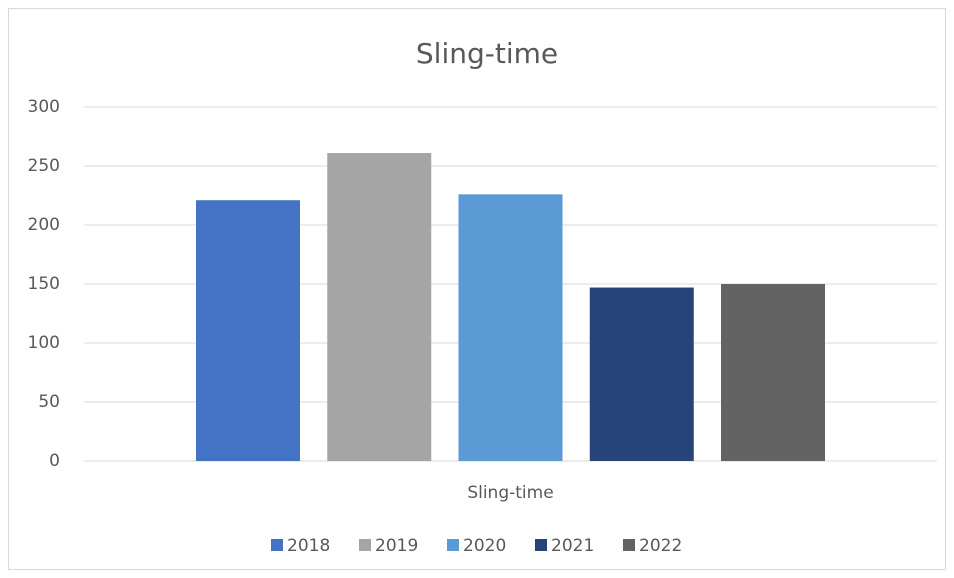 This screenshot has height=578, width=954. I want to click on legend-label: 2020, so click(484, 546).